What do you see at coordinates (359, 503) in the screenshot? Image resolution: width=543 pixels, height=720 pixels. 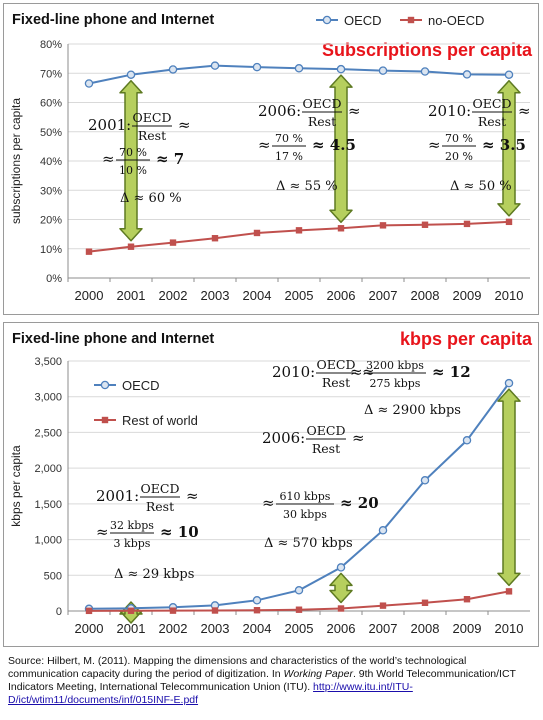 I see `annotation-ratio-result: ≈ 20` at bounding box center [359, 503].